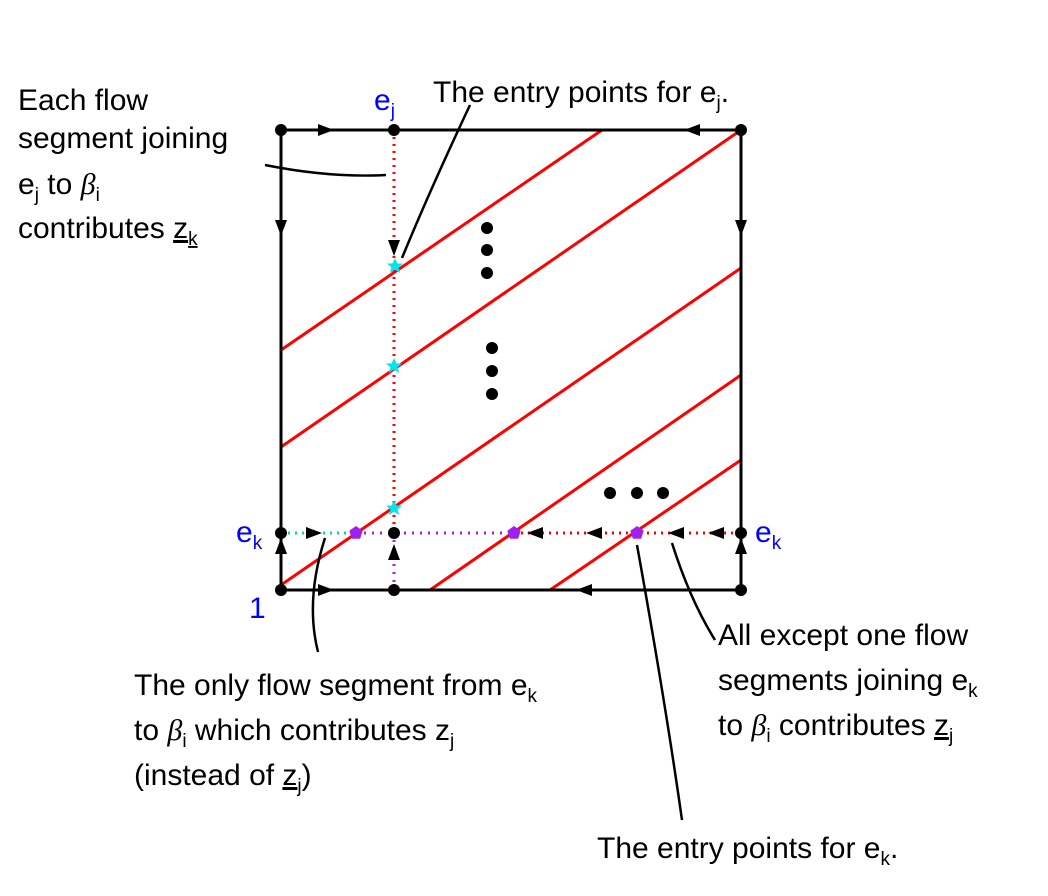  I want to click on ek-label-left: ek, so click(249, 535).